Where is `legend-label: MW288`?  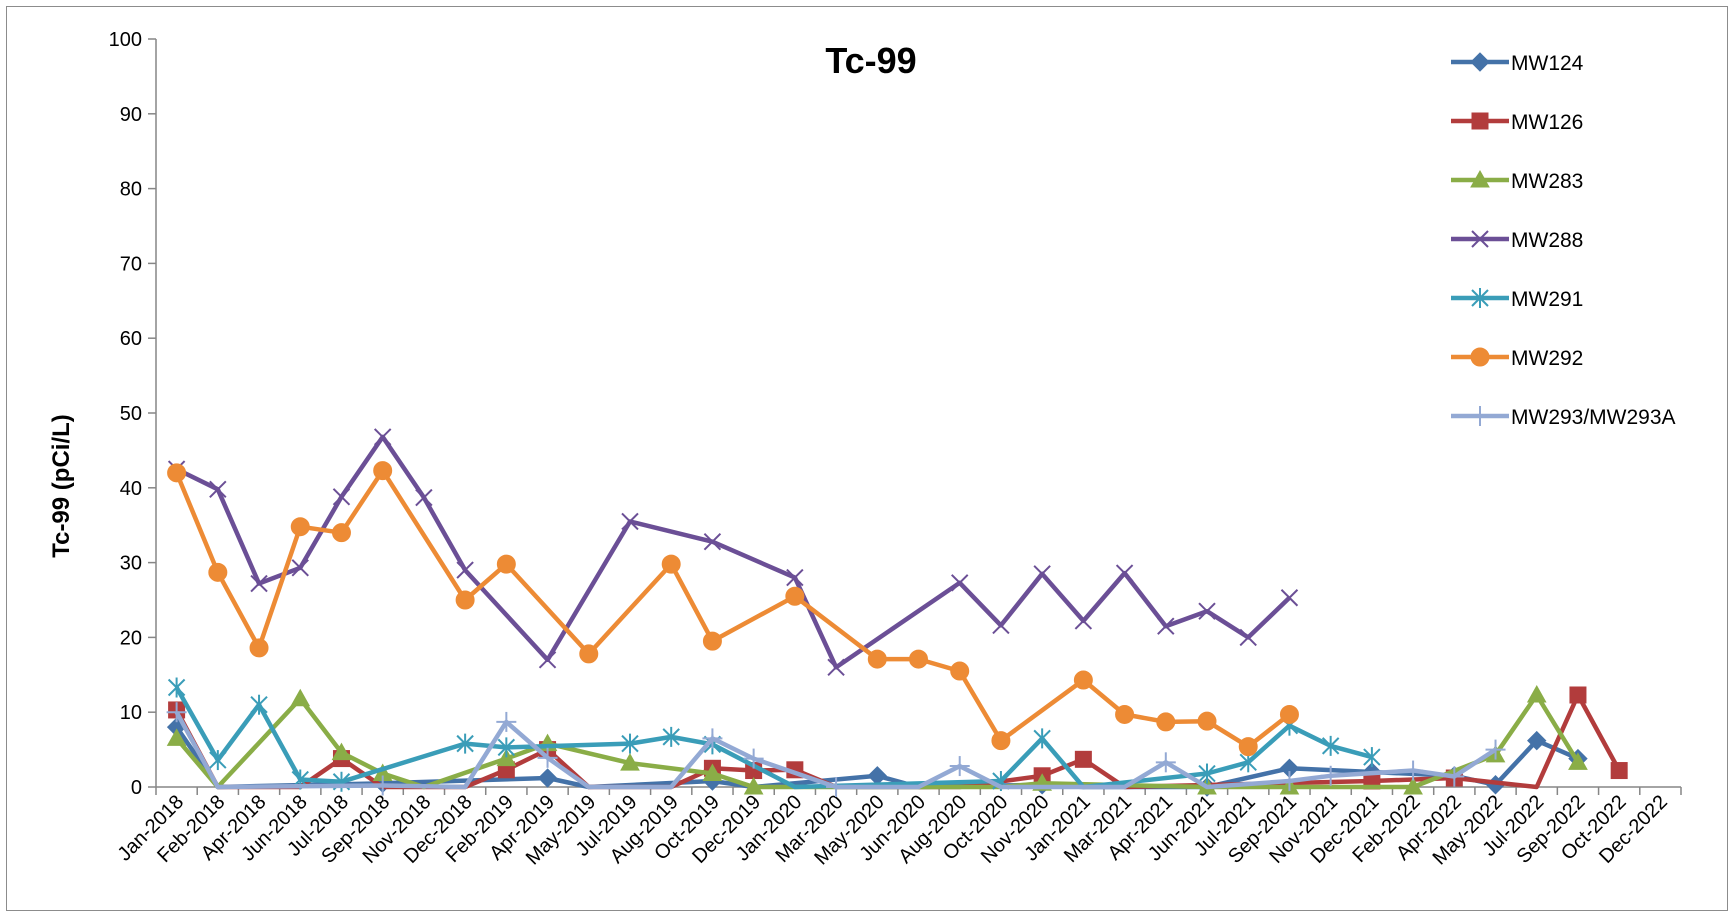
legend-label: MW288 is located at coordinates (1547, 240).